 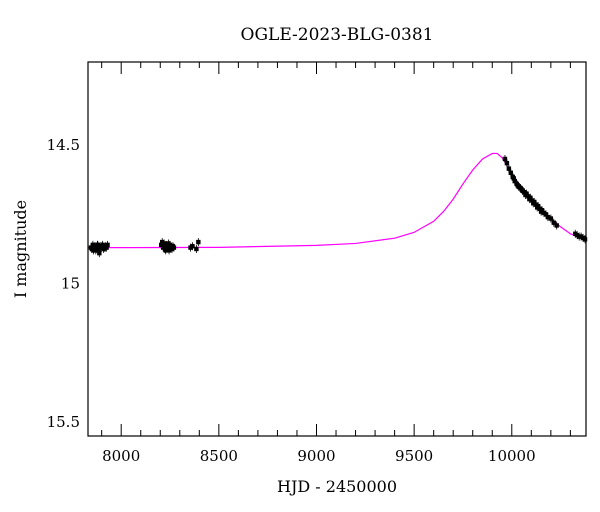 What do you see at coordinates (414, 456) in the screenshot?
I see `x-tick-label: 9500` at bounding box center [414, 456].